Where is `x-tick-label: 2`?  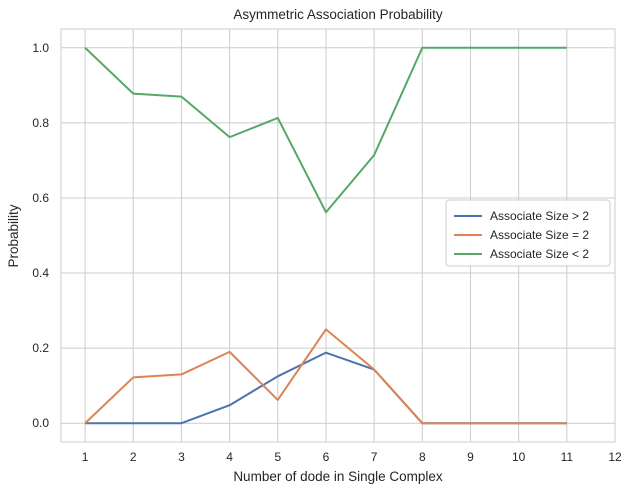
x-tick-label: 2 is located at coordinates (133, 457).